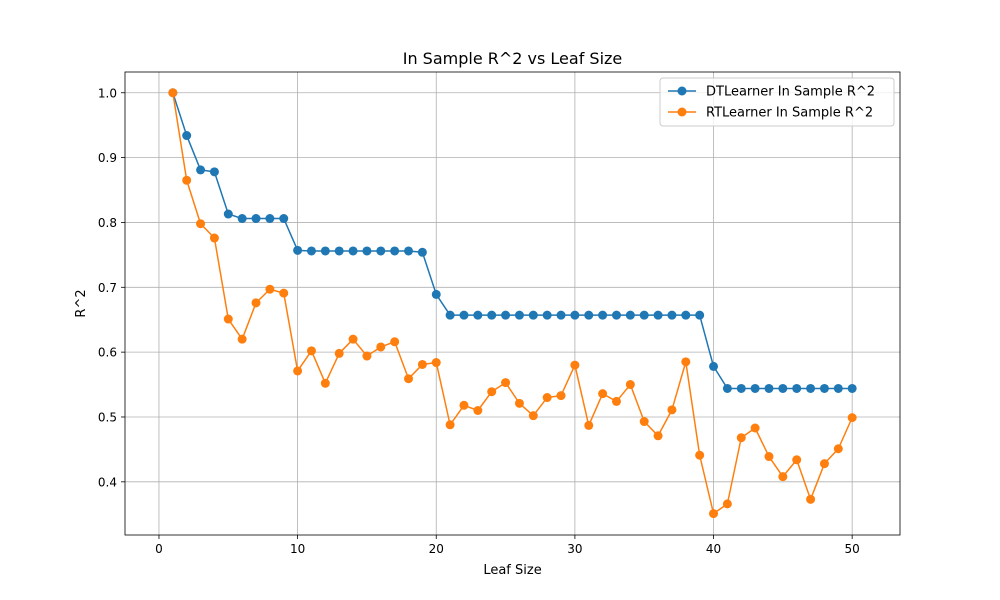  I want to click on x-tick-label: 0, so click(159, 549).